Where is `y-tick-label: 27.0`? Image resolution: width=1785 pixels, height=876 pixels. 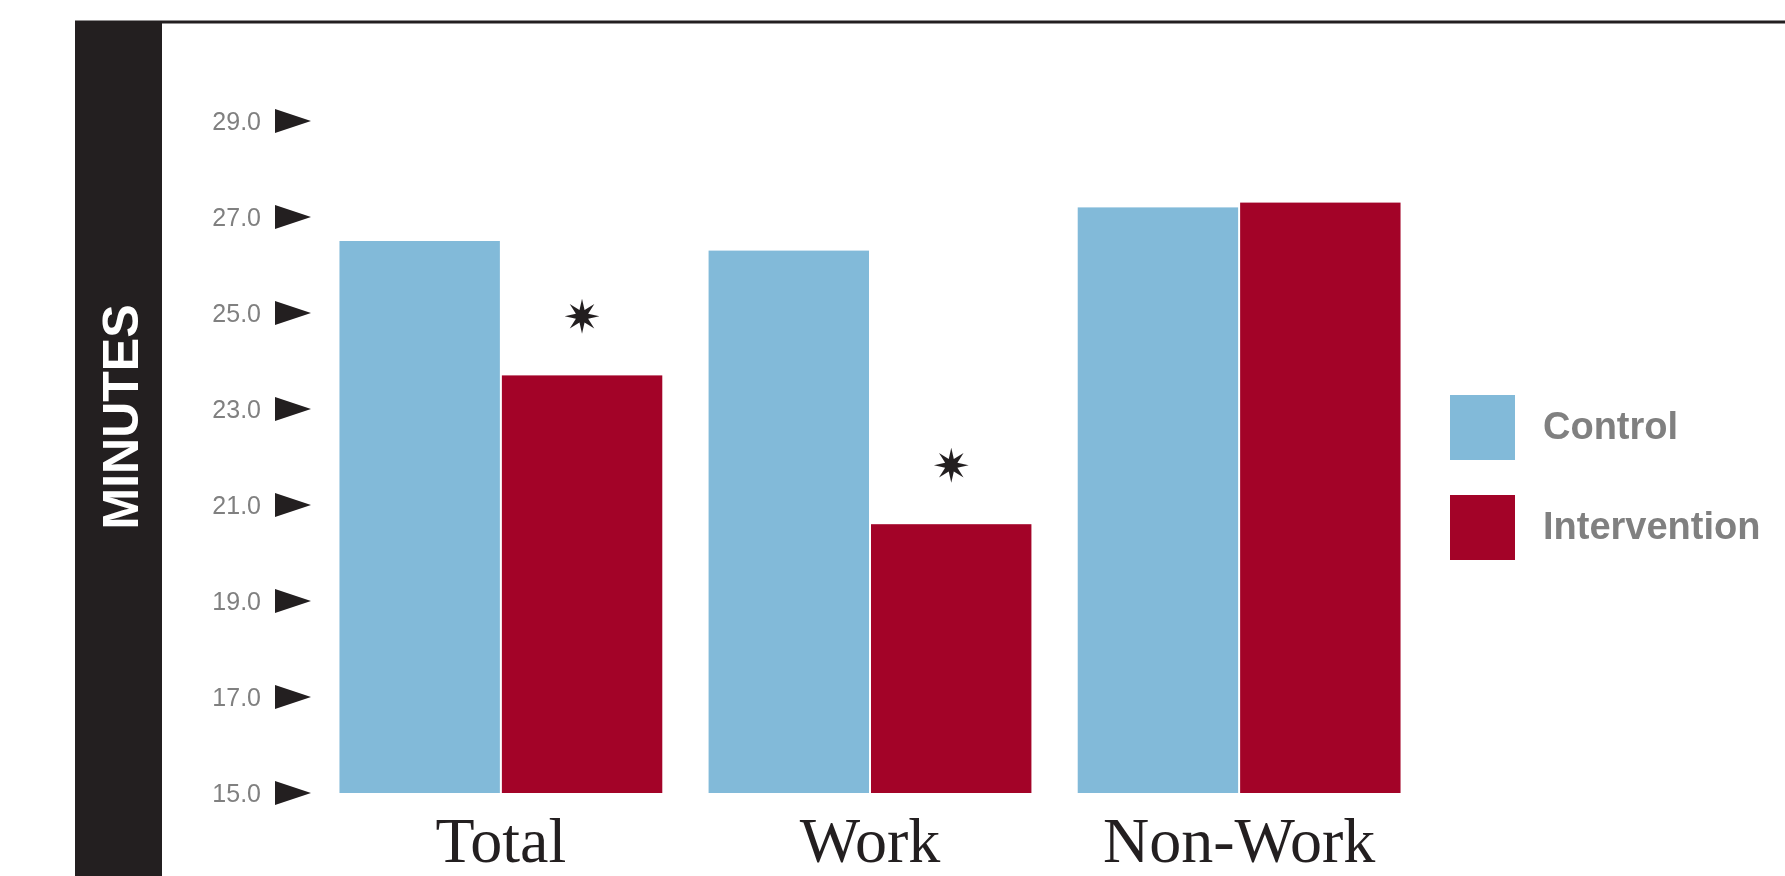 y-tick-label: 27.0 is located at coordinates (236, 216).